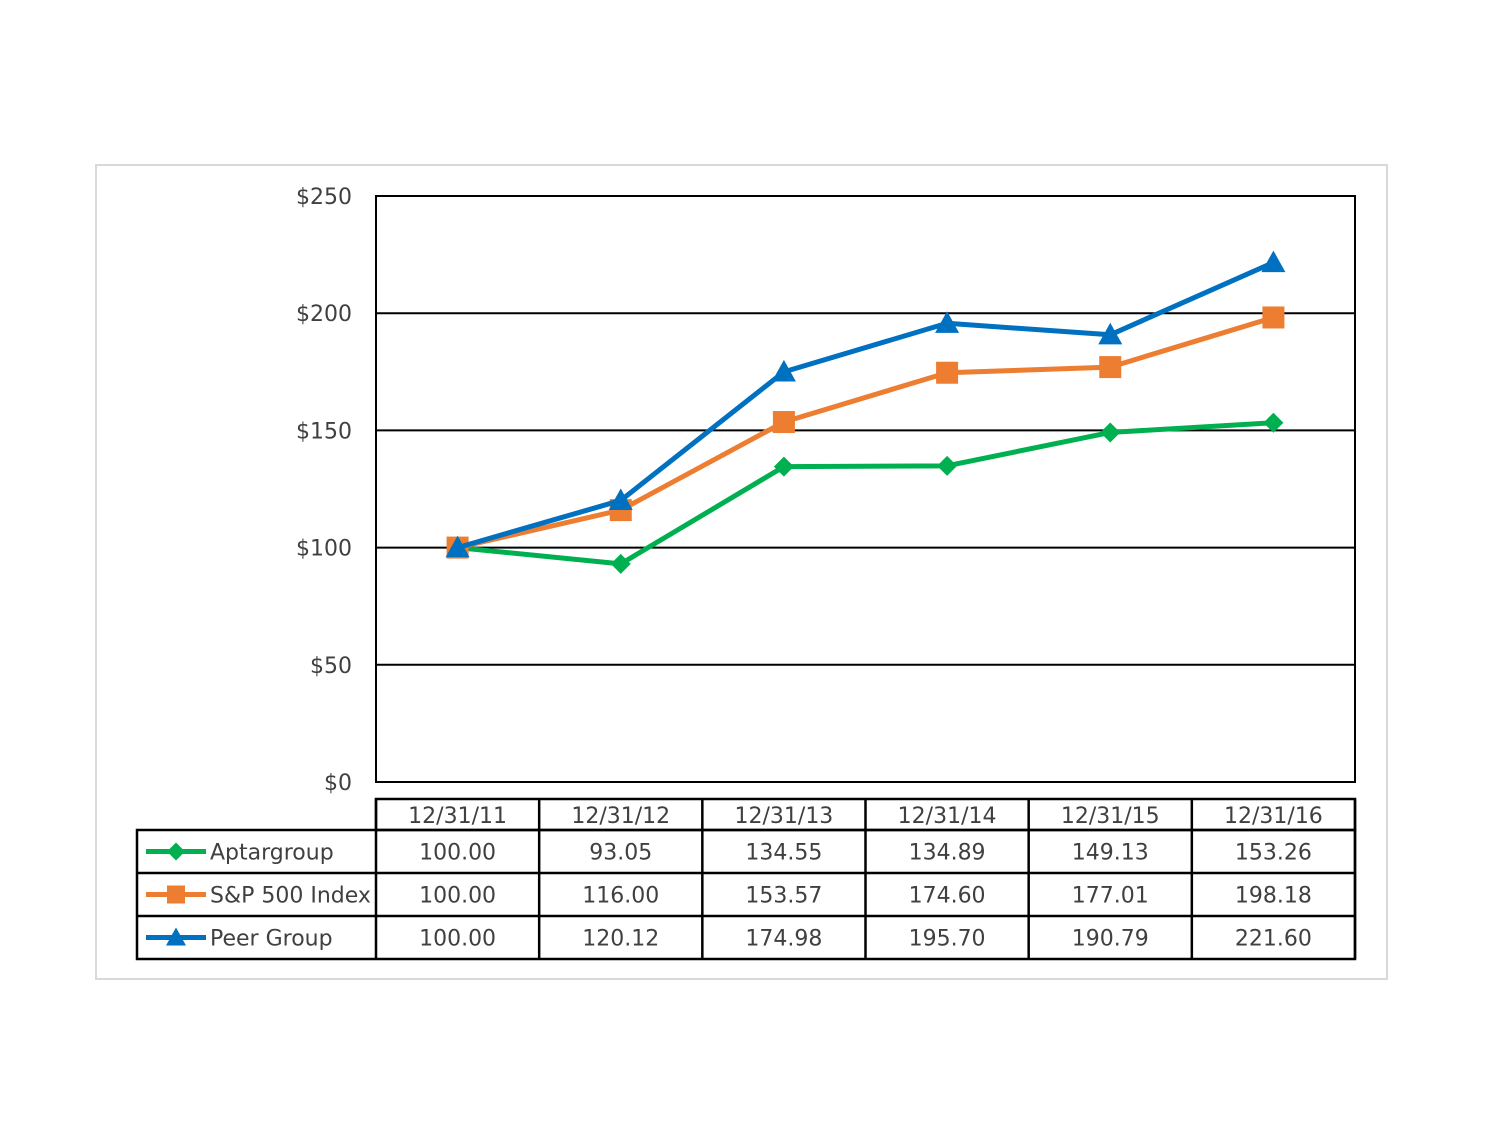  What do you see at coordinates (324, 314) in the screenshot?
I see `y-tick-label: $200` at bounding box center [324, 314].